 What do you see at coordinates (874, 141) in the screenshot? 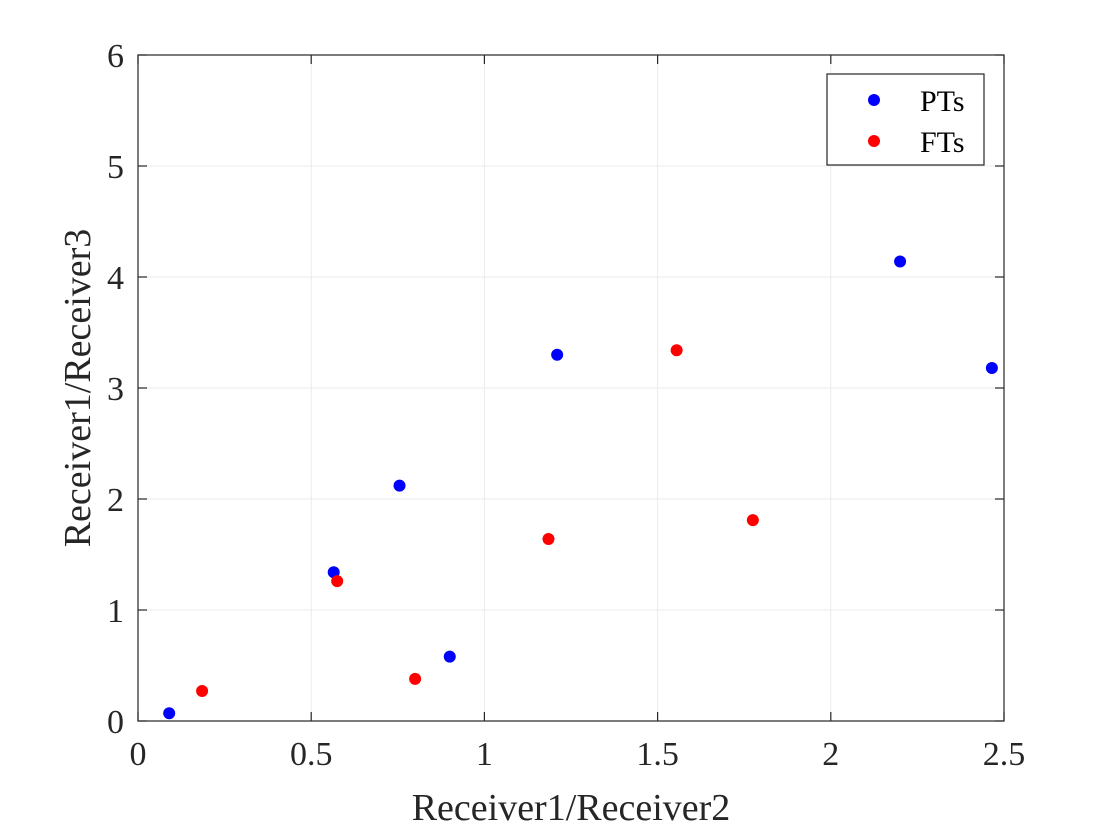
I see `legend-marker-fts` at bounding box center [874, 141].